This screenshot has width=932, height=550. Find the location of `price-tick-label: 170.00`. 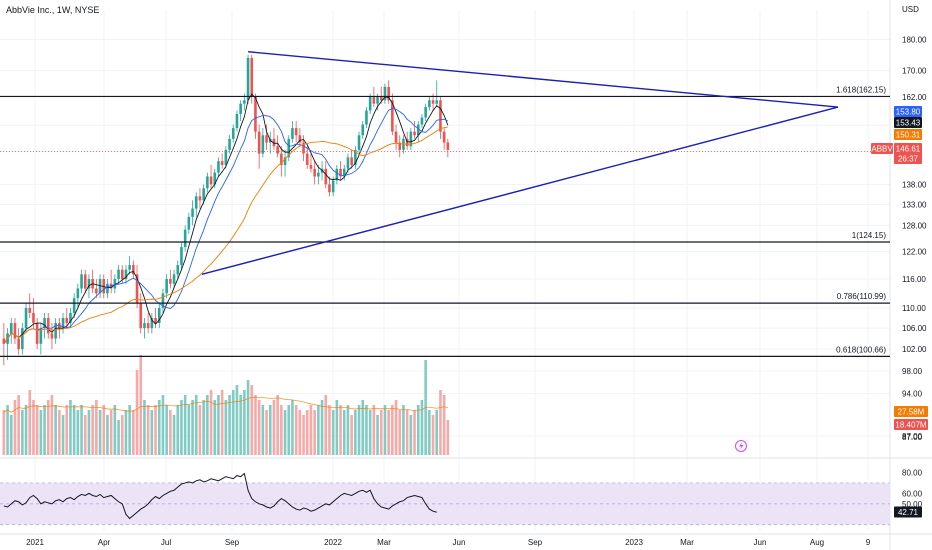

price-tick-label: 170.00 is located at coordinates (914, 71).